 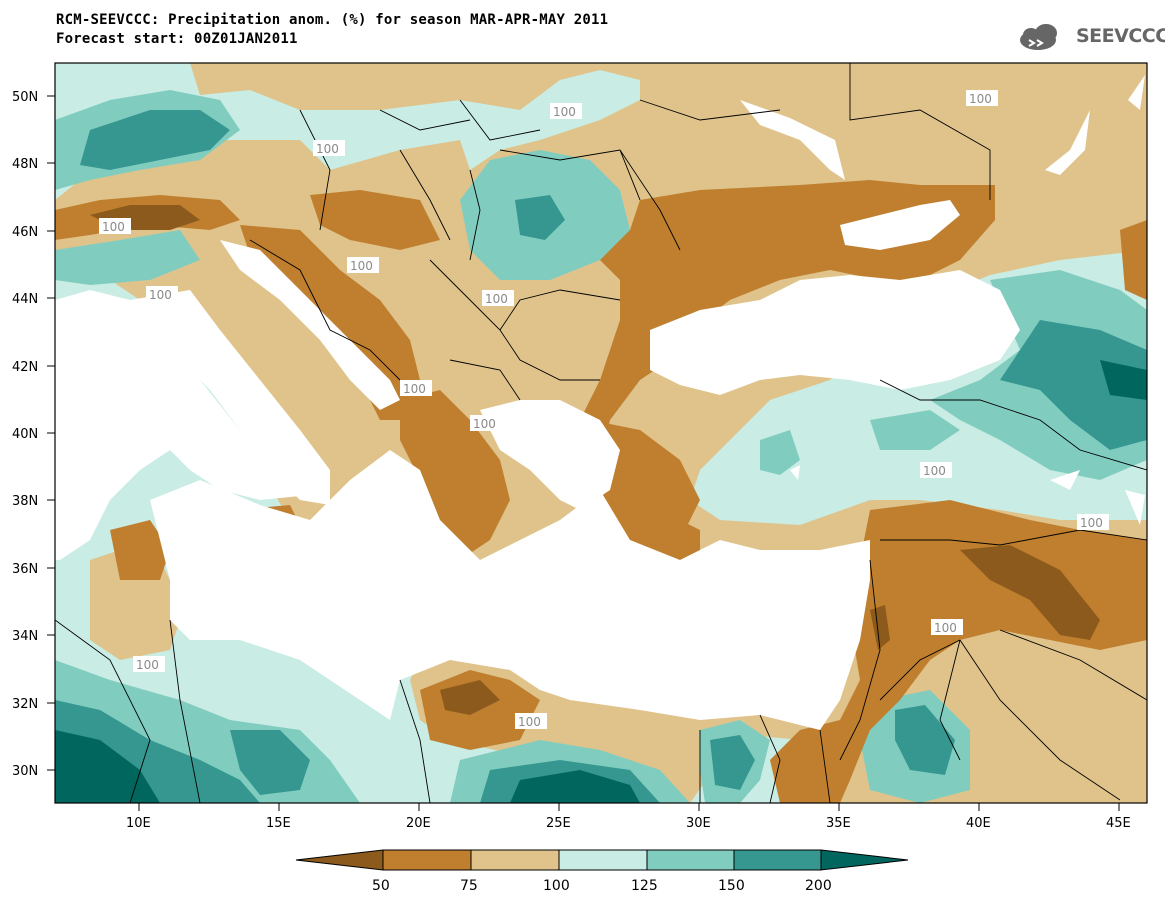 I want to click on colorbar-segment-lt50, so click(x=339, y=860).